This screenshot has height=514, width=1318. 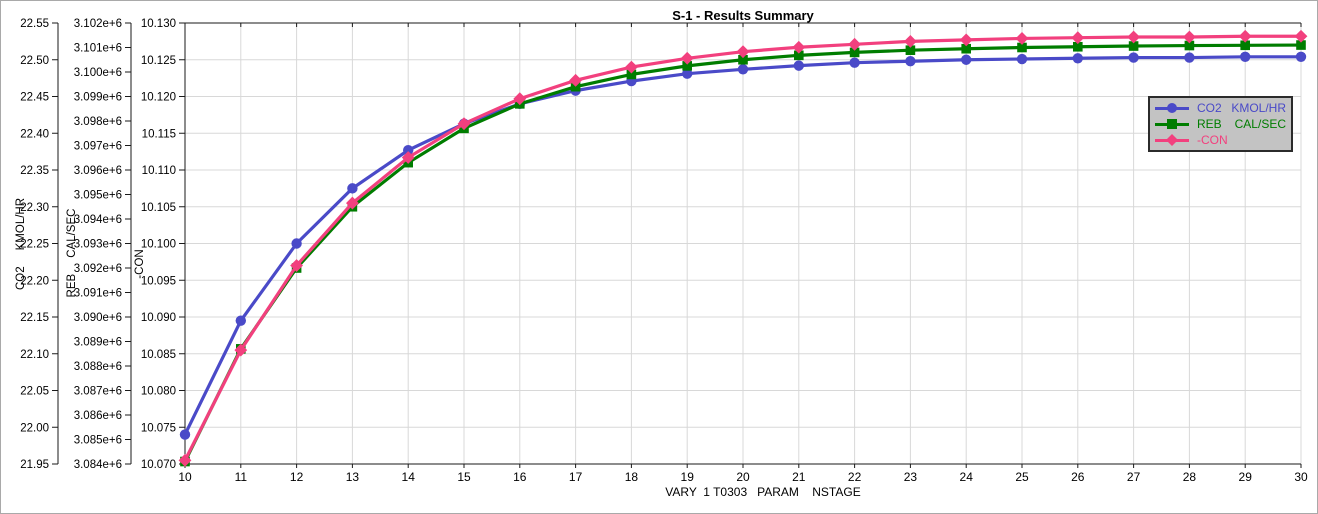 I want to click on y-tick-label-reb: 3.092e+6, so click(x=98, y=269).